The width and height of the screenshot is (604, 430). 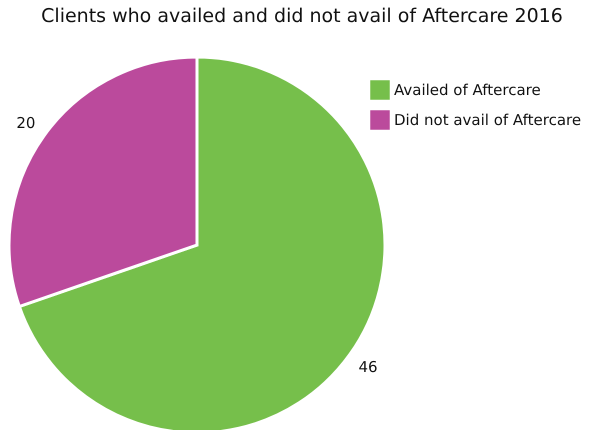 I want to click on data-label: 20, so click(x=26, y=123).